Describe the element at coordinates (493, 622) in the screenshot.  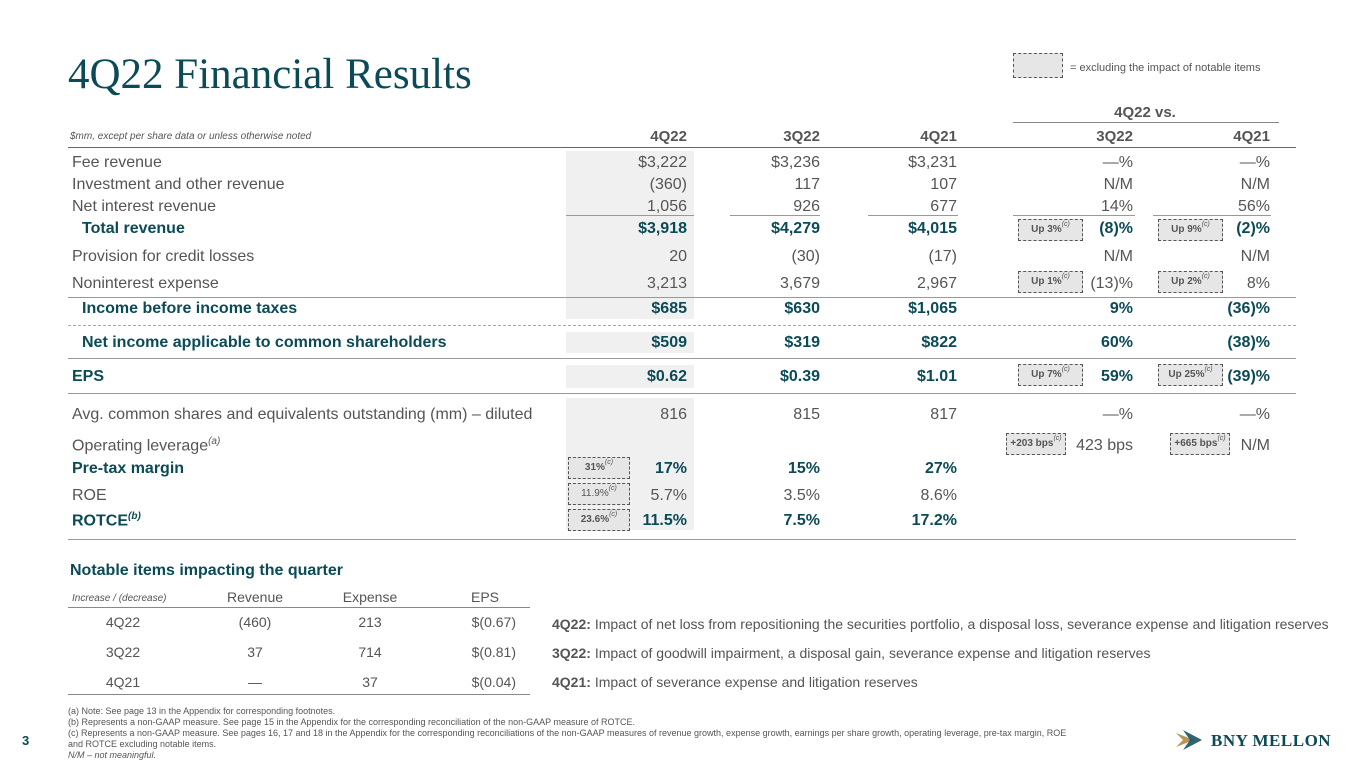
I see `notable-eps: $(0.67)` at that location.